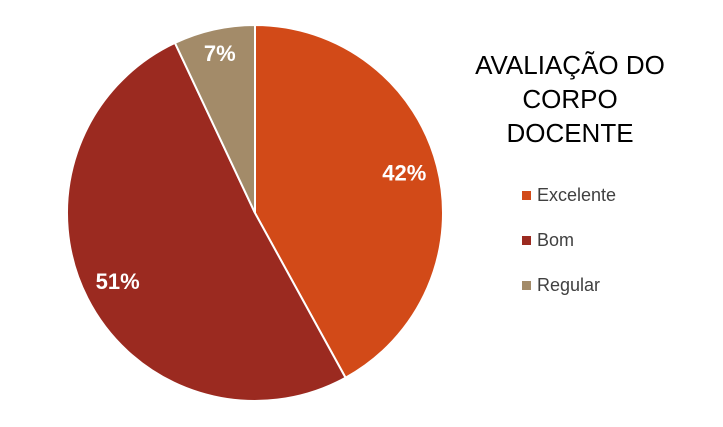 This screenshot has height=427, width=723. Describe the element at coordinates (404, 172) in the screenshot. I see `slice-label-excelente: 42%` at that location.